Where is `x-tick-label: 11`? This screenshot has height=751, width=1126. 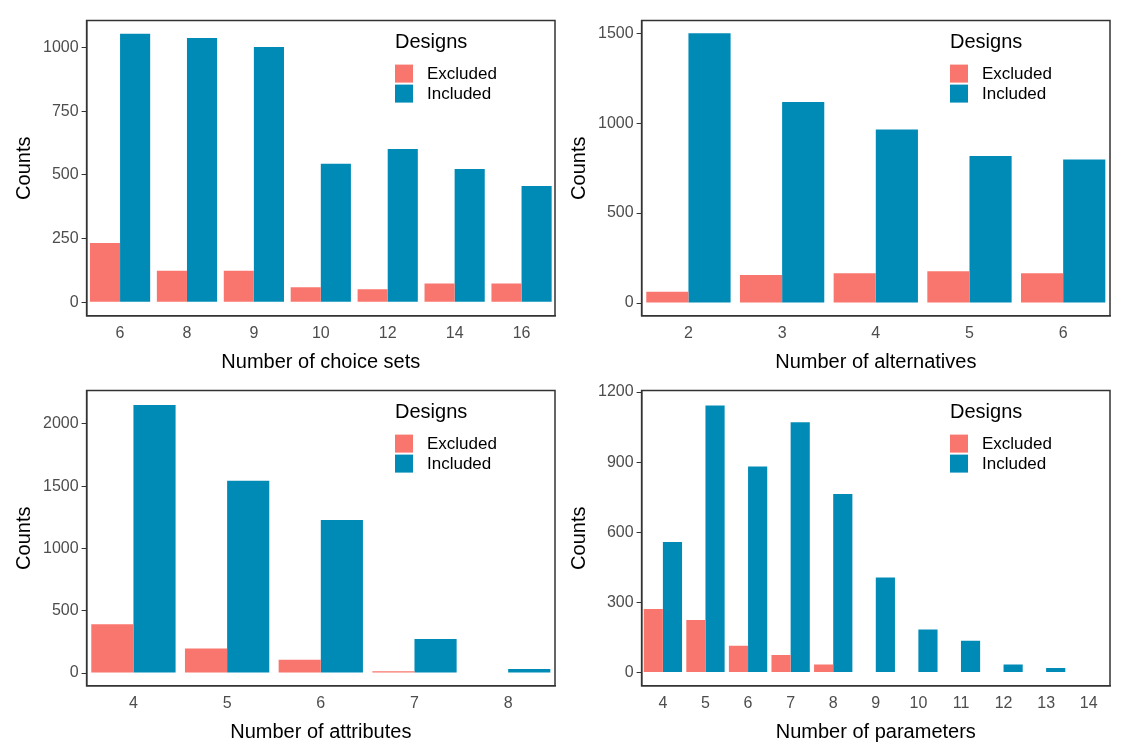 x-tick-label: 11 is located at coordinates (961, 702).